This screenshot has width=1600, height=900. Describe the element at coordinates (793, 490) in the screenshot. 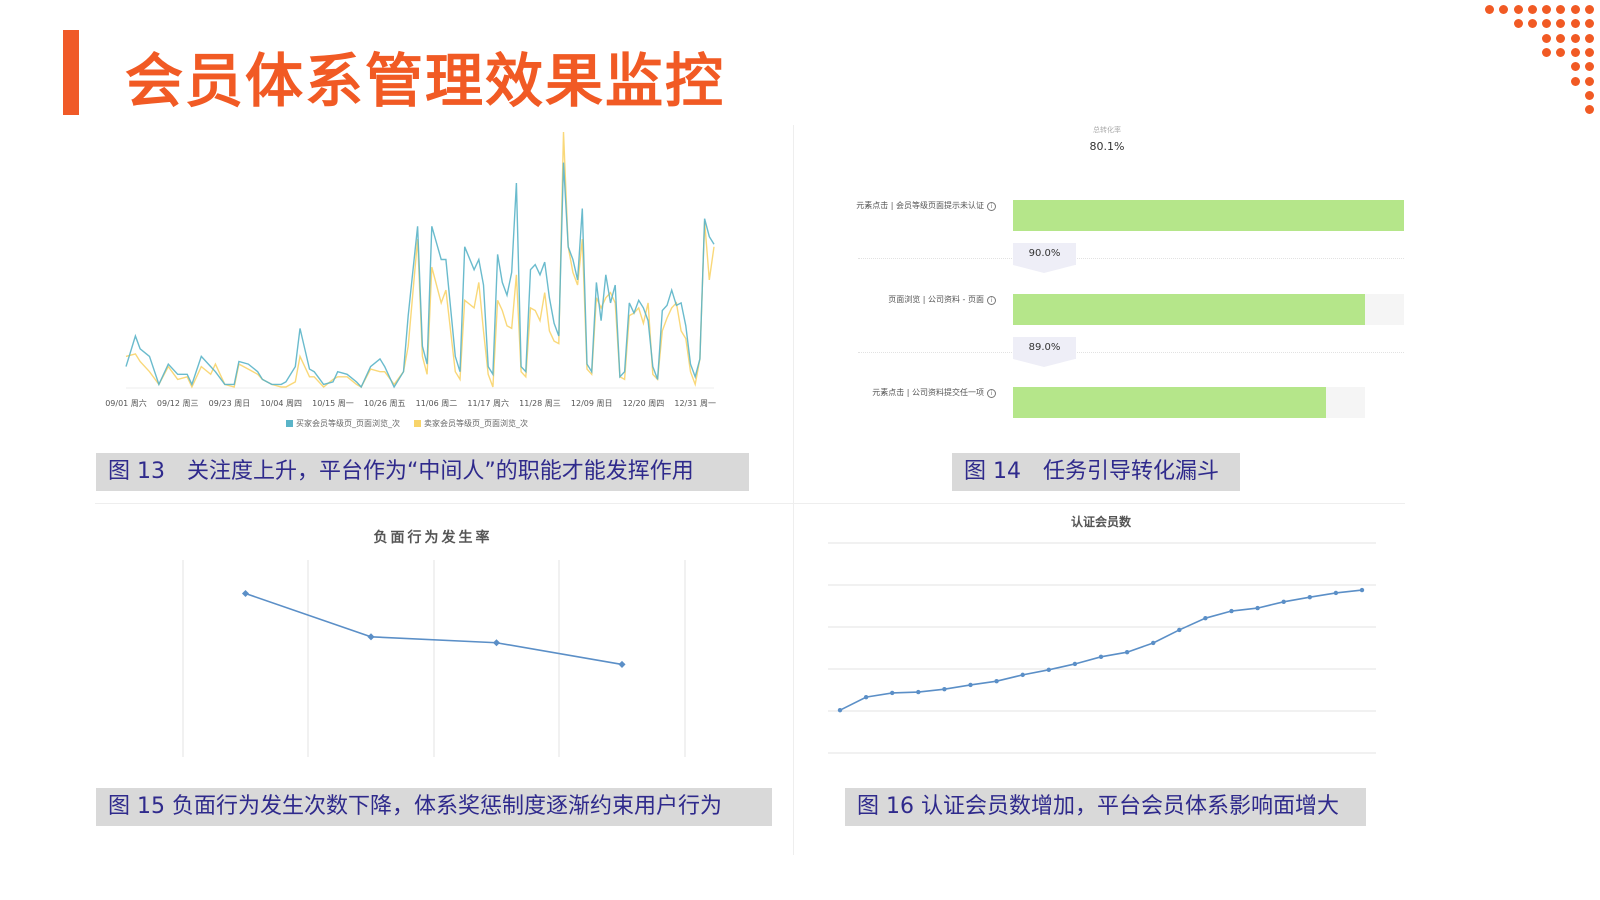

I see `vertical-divider` at that location.